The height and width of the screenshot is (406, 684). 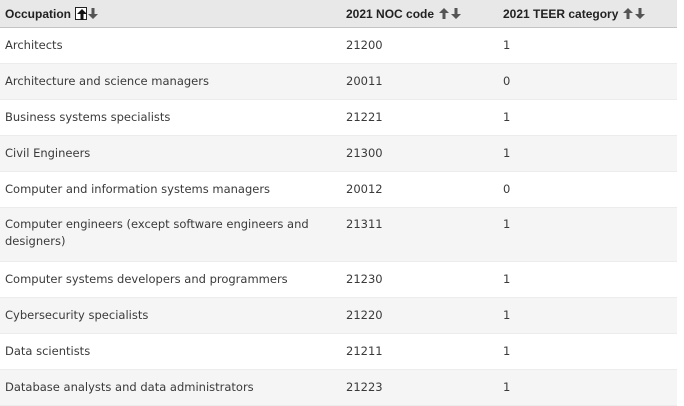 What do you see at coordinates (338, 118) in the screenshot?
I see `table-row: Business systems specialists 21221 1` at bounding box center [338, 118].